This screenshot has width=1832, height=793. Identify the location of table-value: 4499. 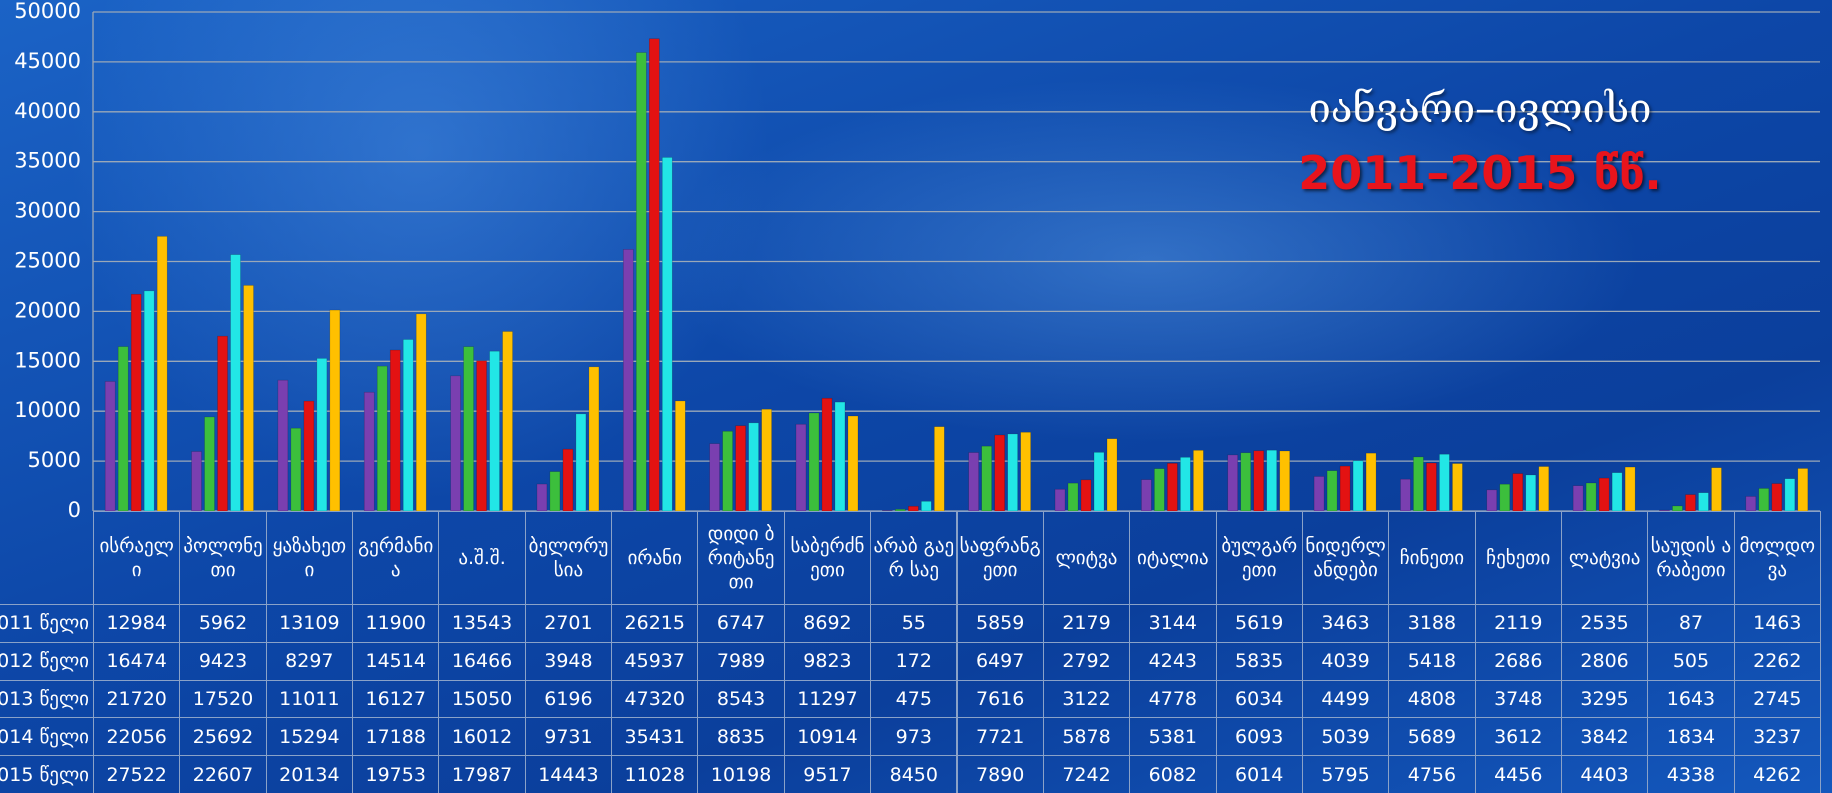
(1345, 699).